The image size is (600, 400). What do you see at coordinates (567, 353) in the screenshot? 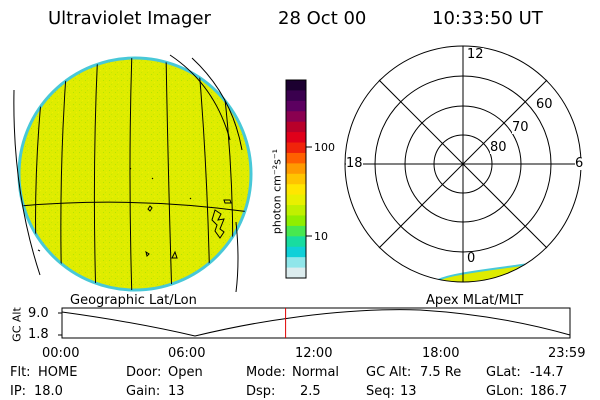
I see `time-tick-2359: 23:59` at bounding box center [567, 353].